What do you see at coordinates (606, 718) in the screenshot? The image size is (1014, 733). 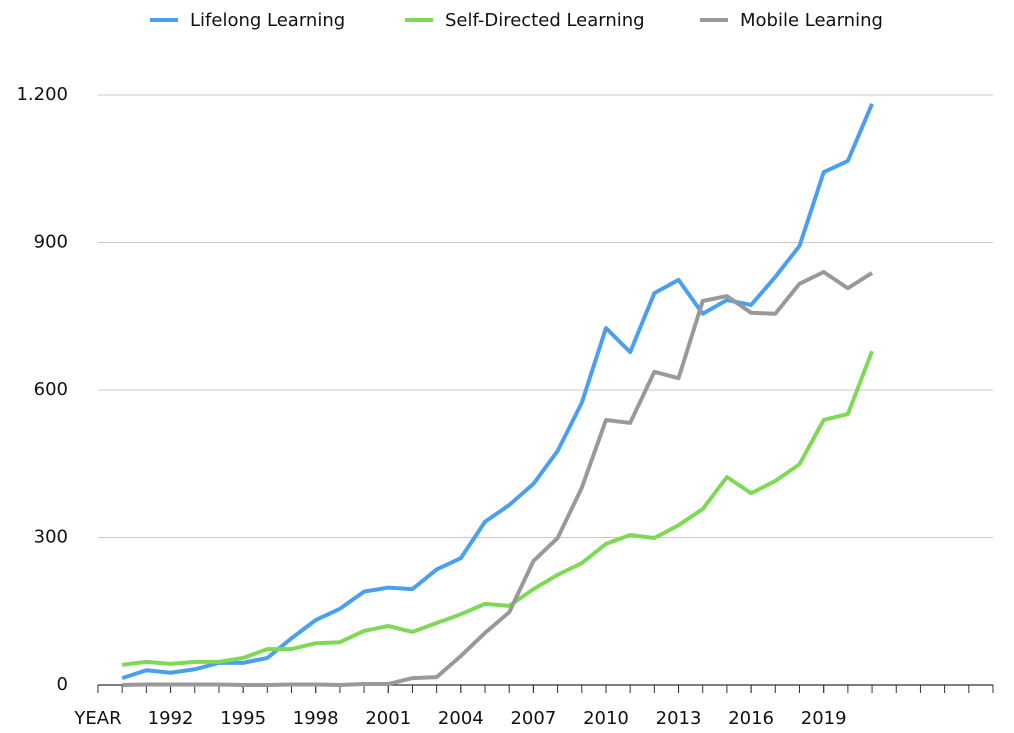 I see `x-tick-label: 2010` at bounding box center [606, 718].